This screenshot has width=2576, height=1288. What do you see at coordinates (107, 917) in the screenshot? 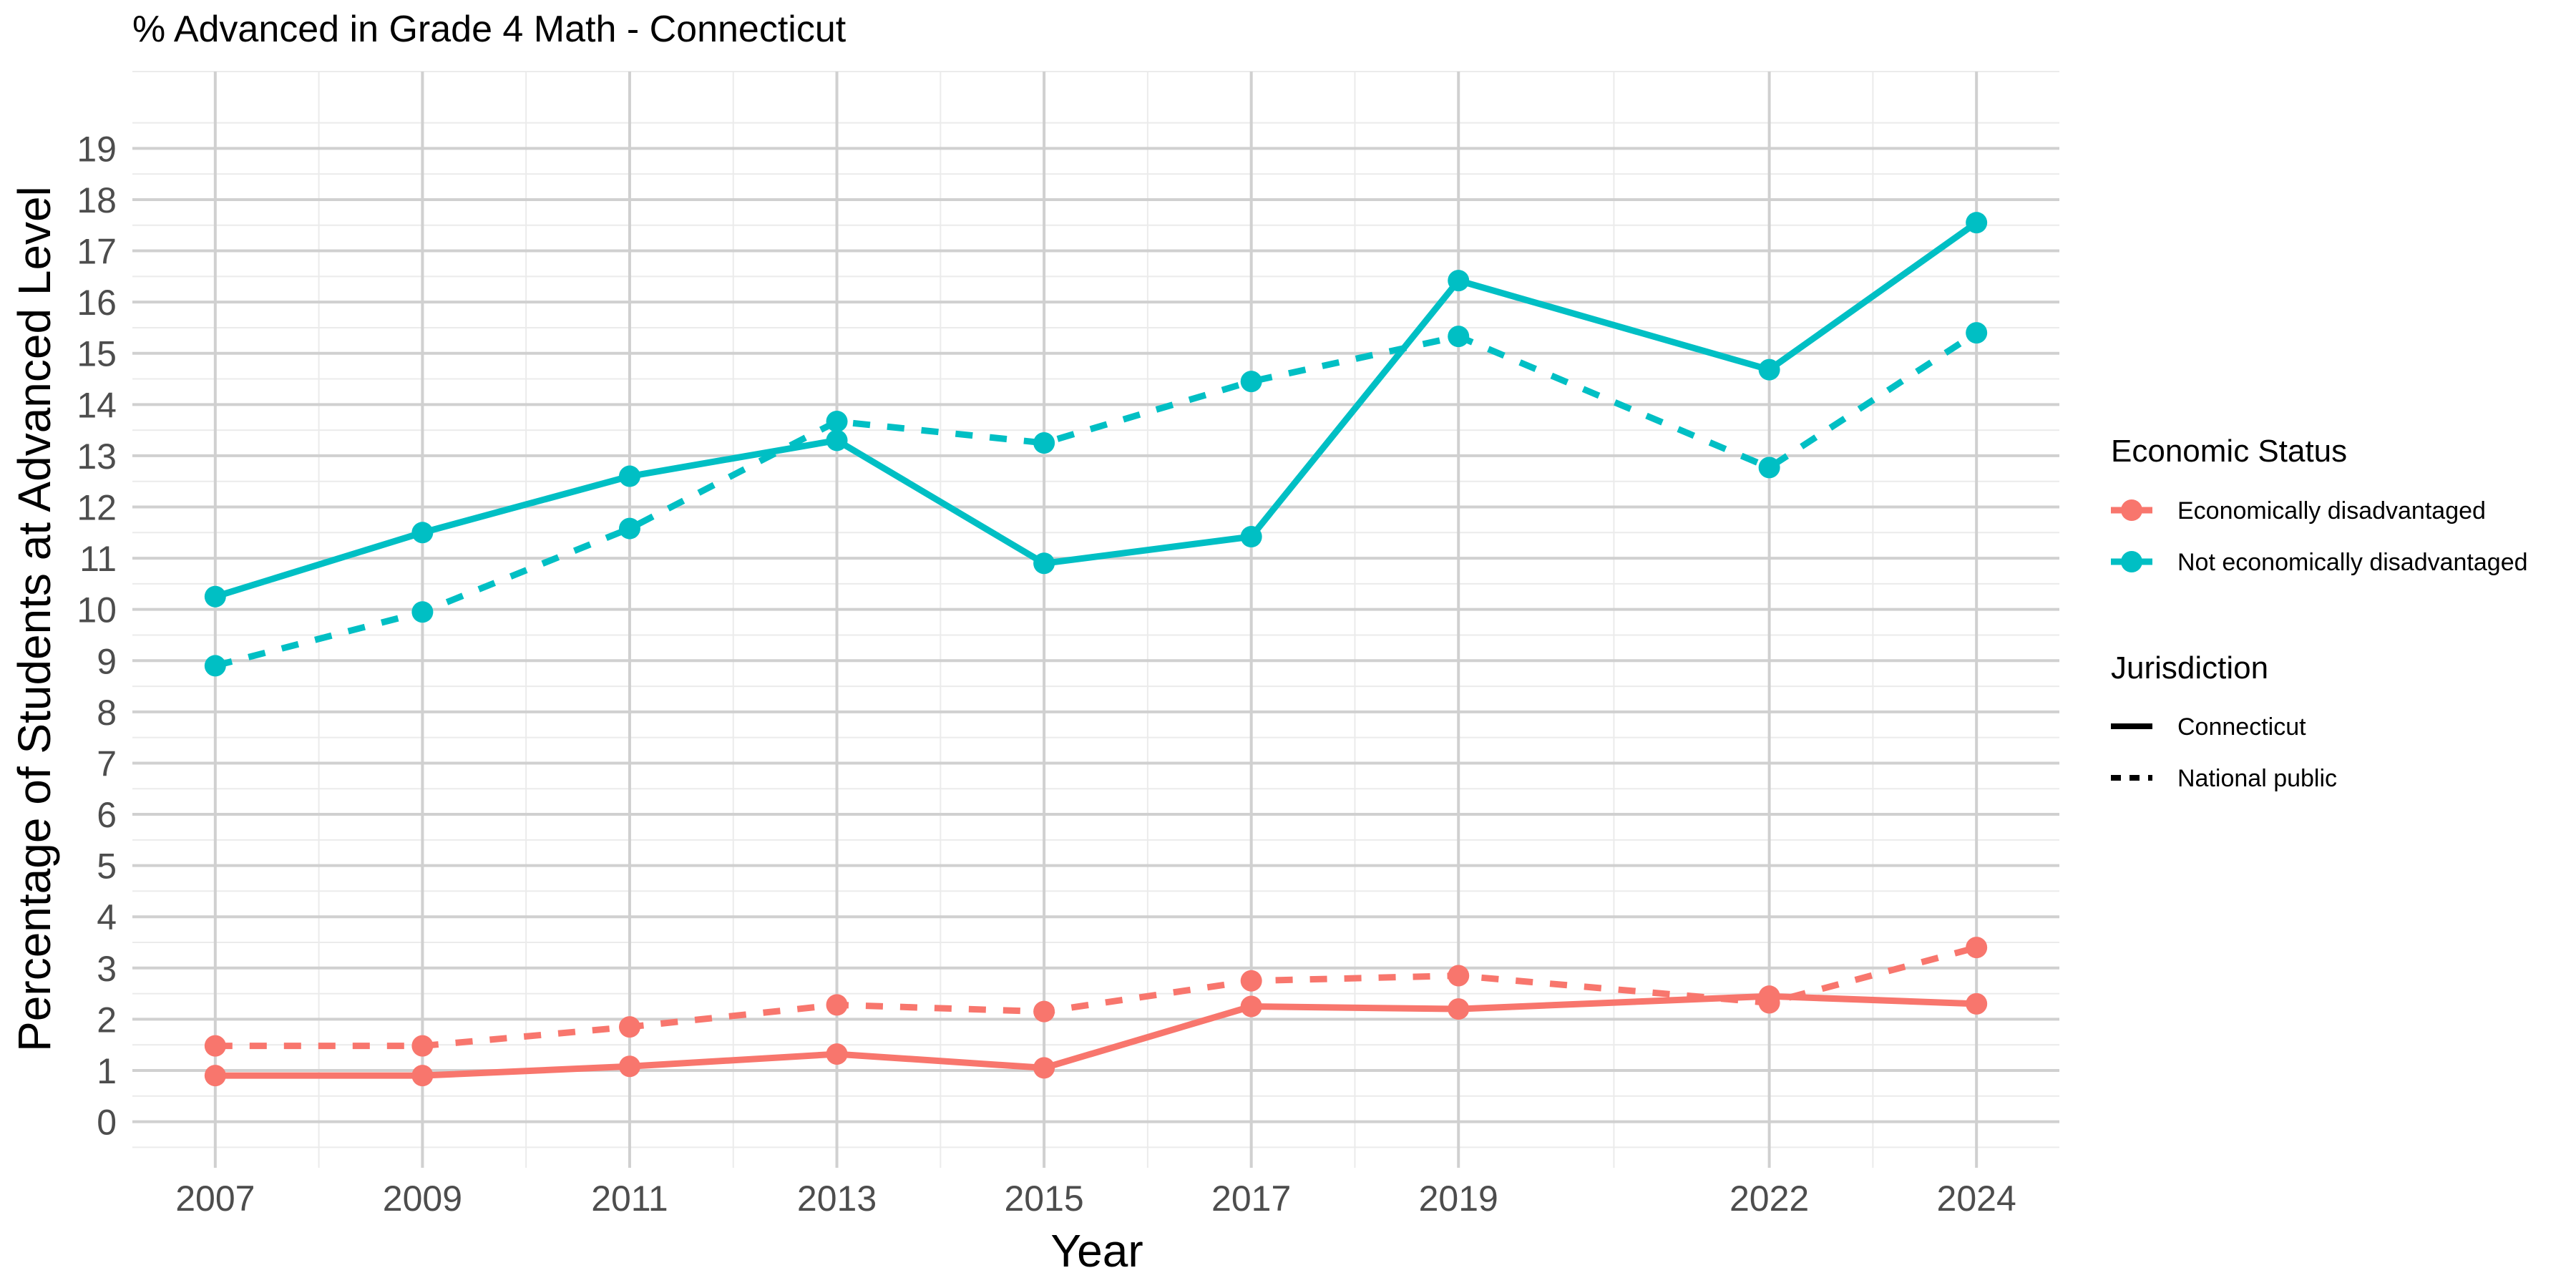
I see `y-tick-label: 4` at bounding box center [107, 917].